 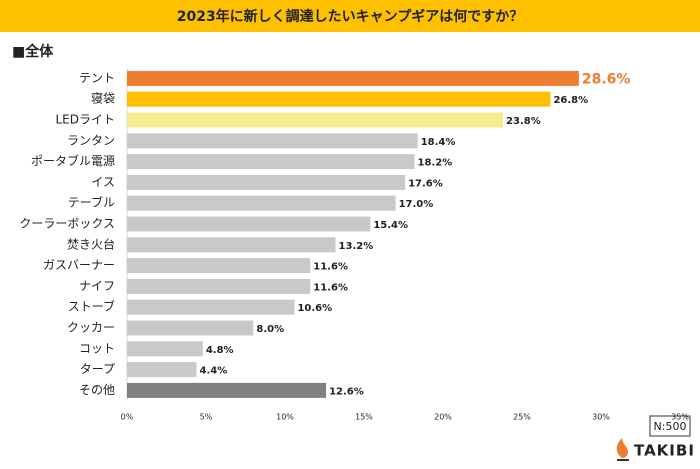 I want to click on value-label: 17.6%, so click(x=425, y=183).